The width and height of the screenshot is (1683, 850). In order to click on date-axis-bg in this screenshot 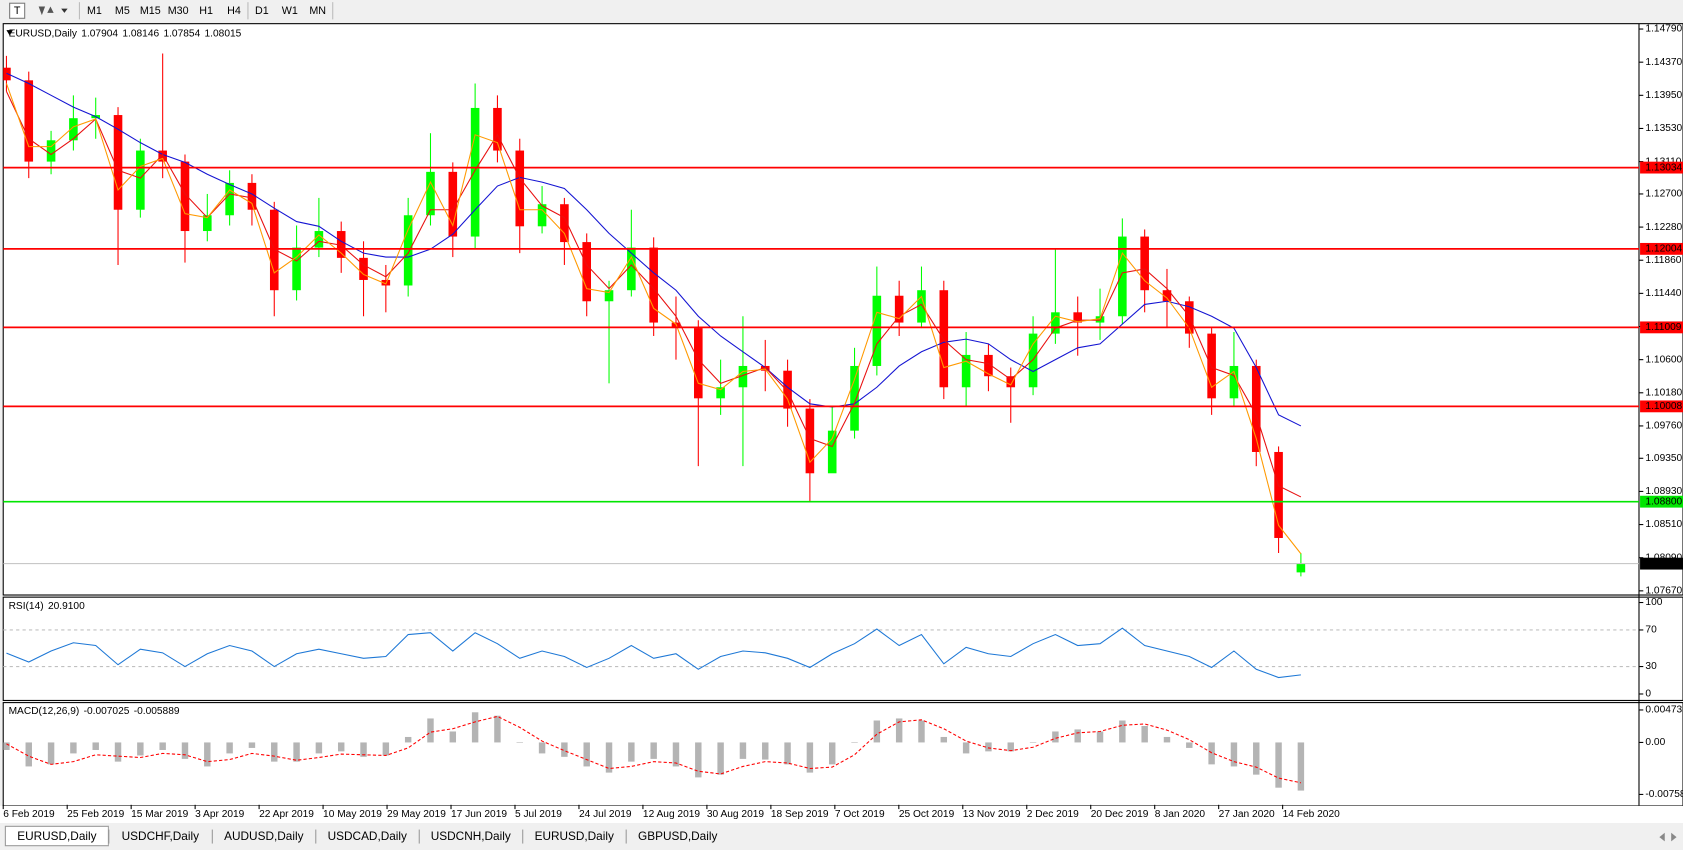, I will do `click(841, 814)`.